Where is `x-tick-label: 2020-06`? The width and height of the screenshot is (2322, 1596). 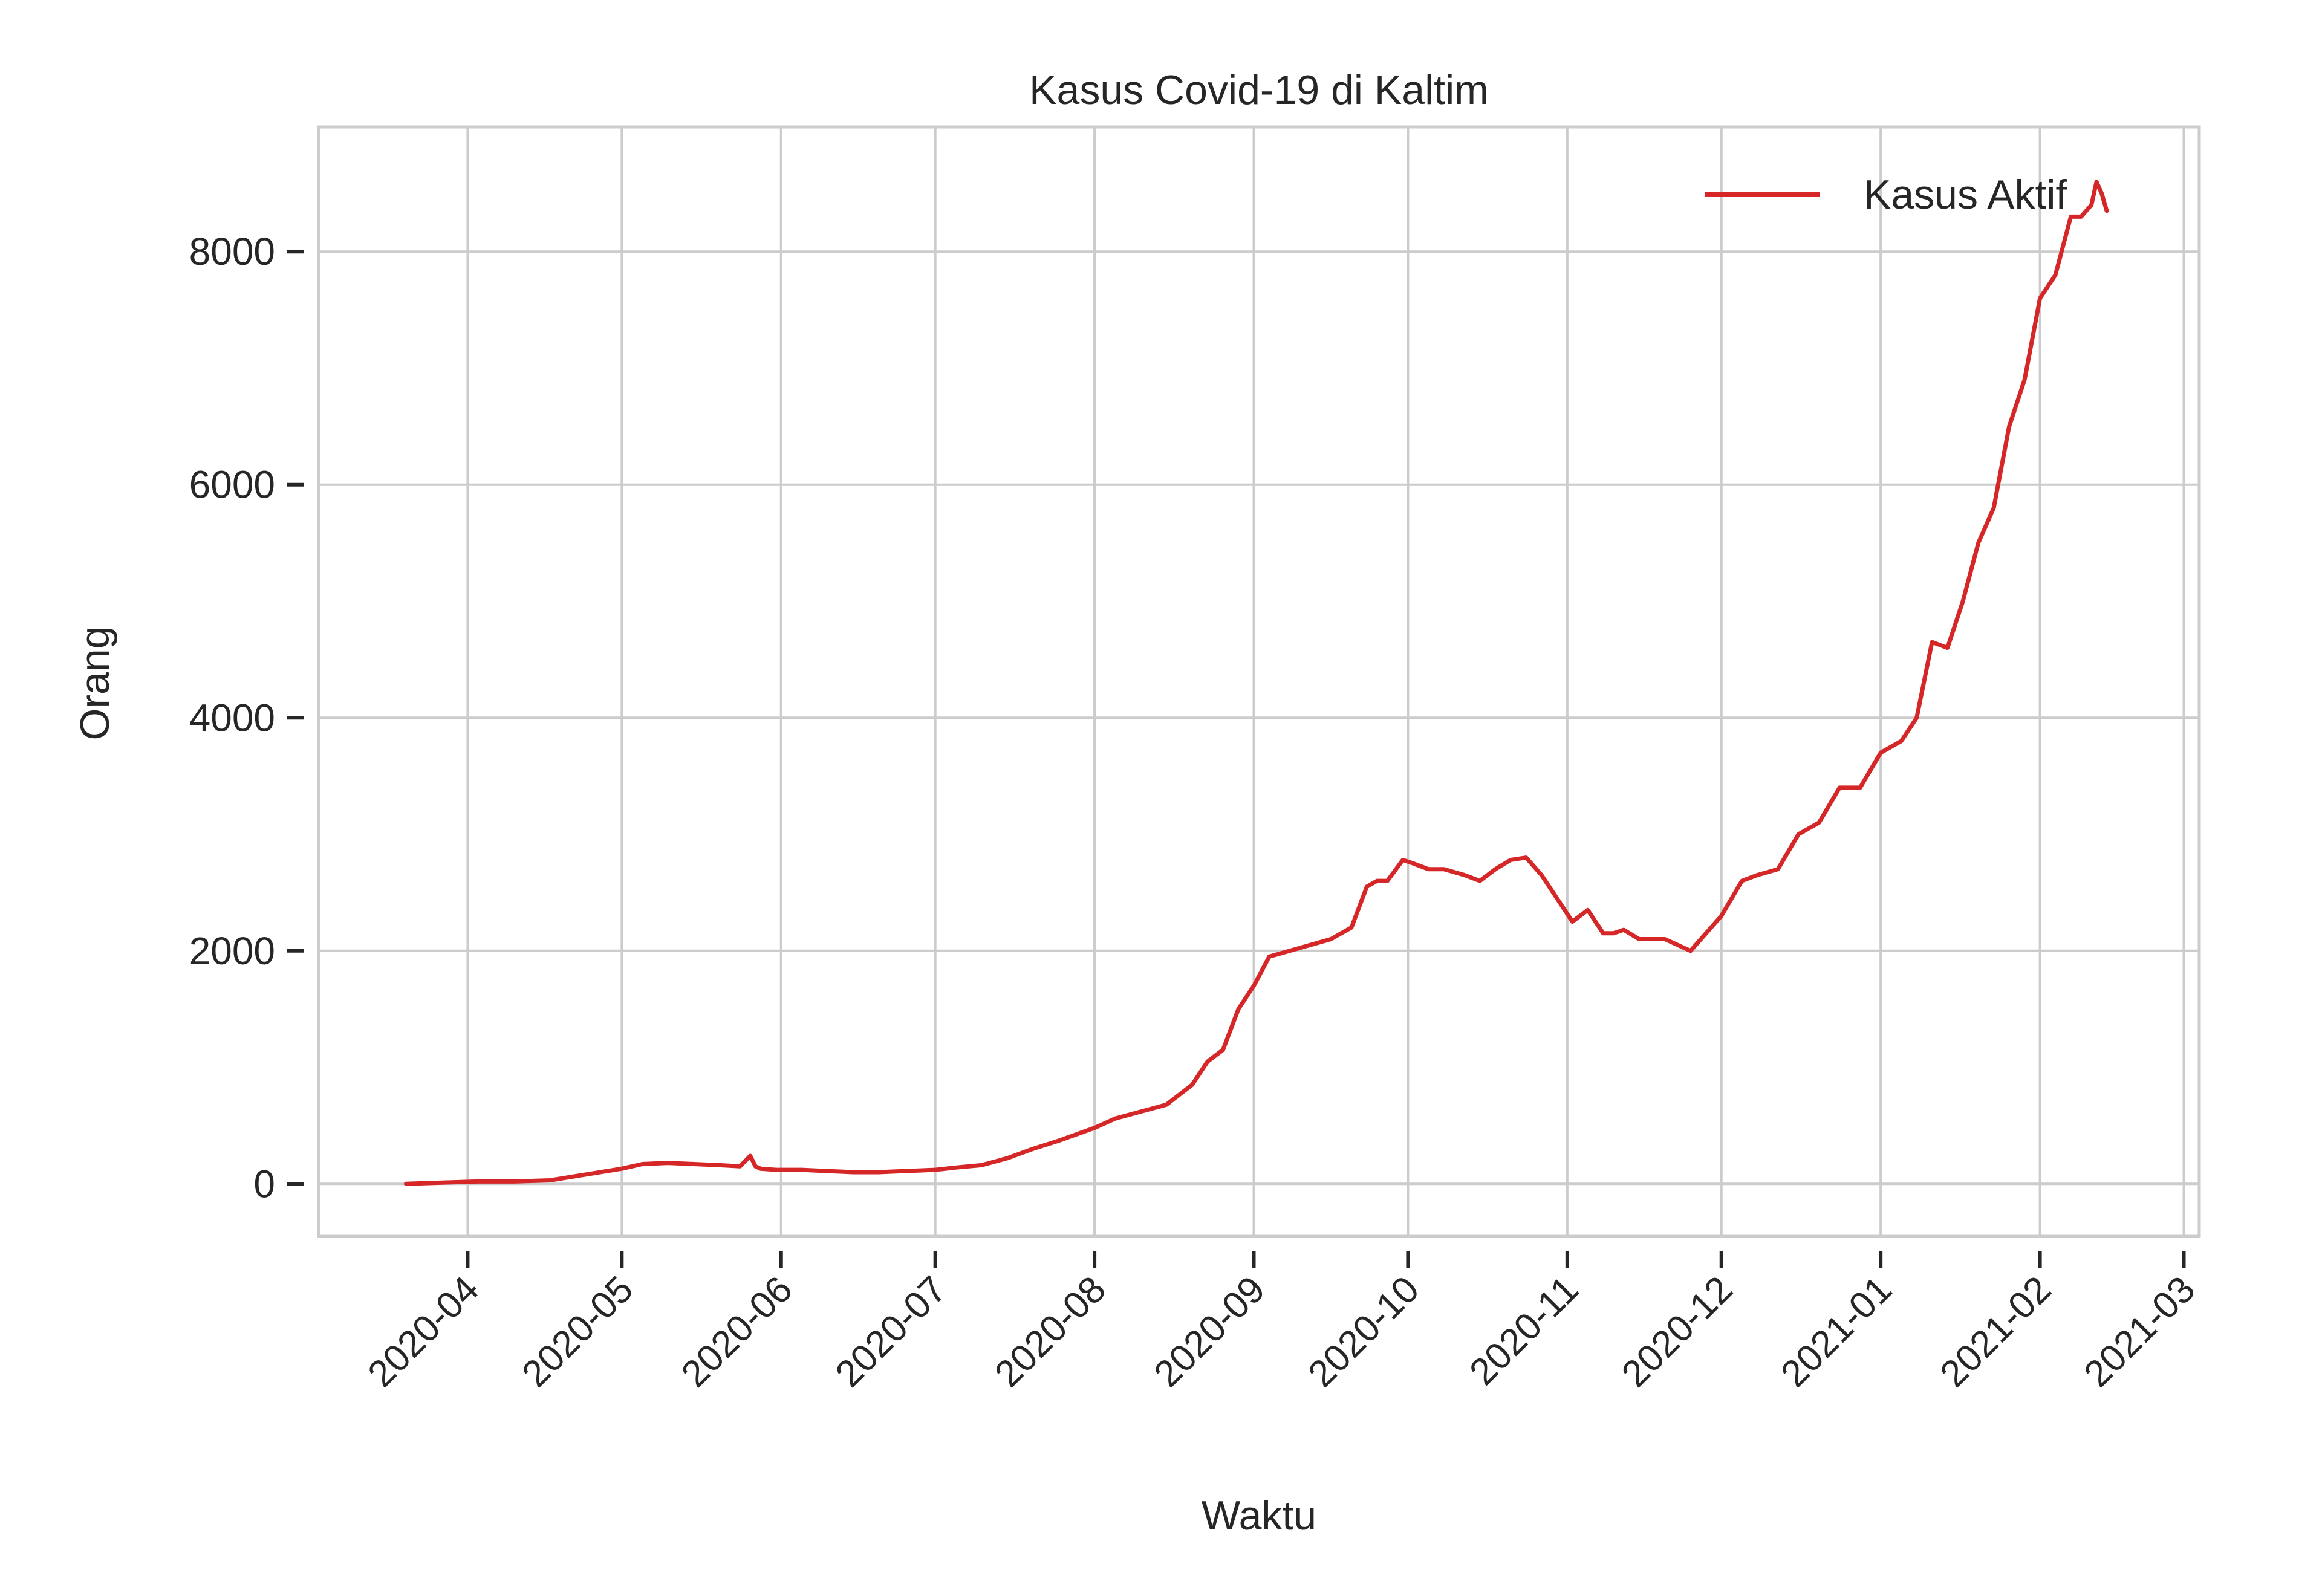
x-tick-label: 2020-06 is located at coordinates (737, 1331).